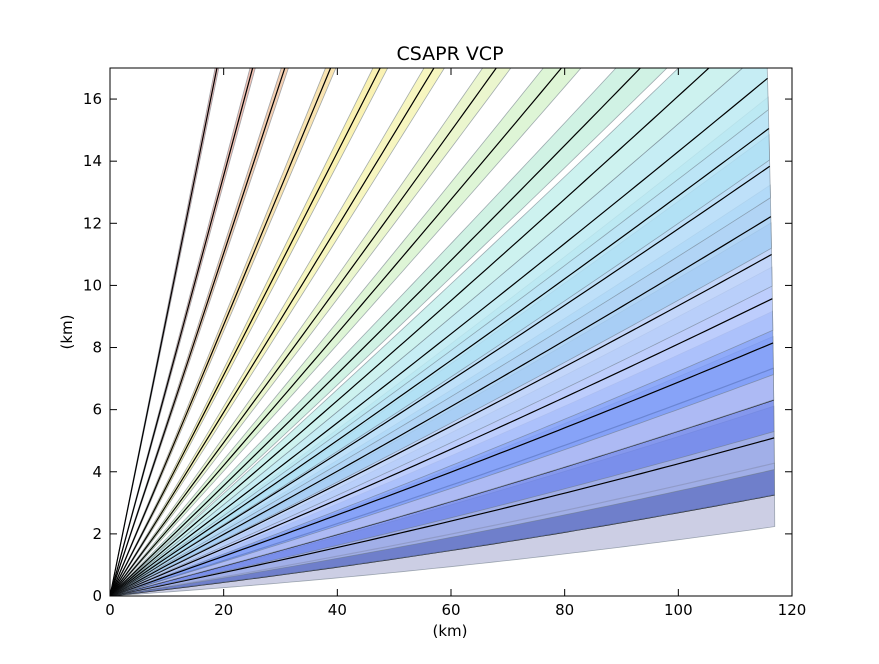 The image size is (879, 664). What do you see at coordinates (97, 534) in the screenshot?
I see `y-tick-label: 2` at bounding box center [97, 534].